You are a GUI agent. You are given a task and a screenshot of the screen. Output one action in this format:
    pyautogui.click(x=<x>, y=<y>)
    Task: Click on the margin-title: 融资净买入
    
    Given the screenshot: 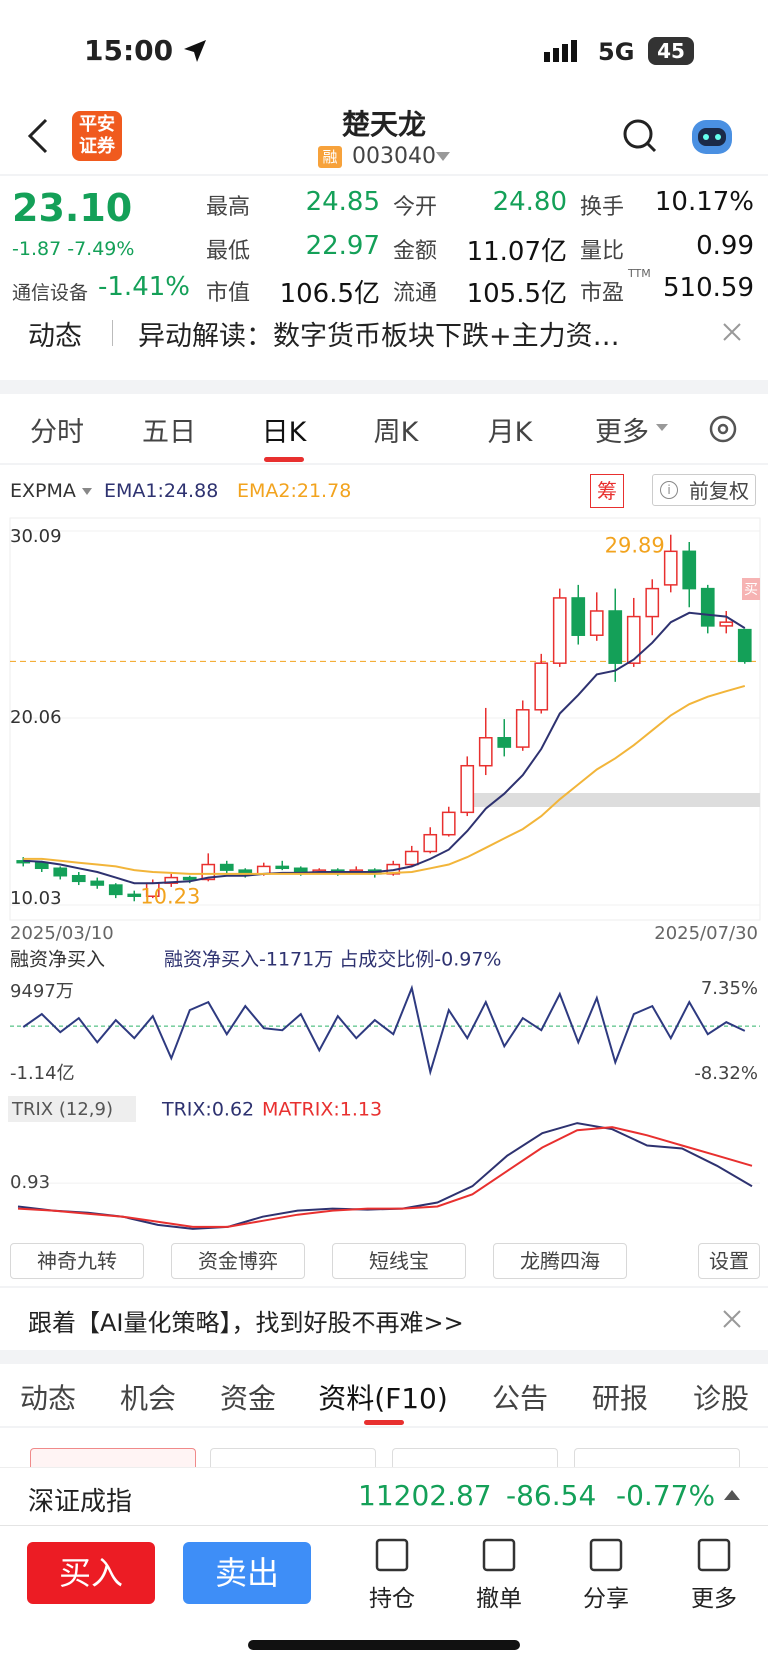 What is the action you would take?
    pyautogui.click(x=57, y=960)
    